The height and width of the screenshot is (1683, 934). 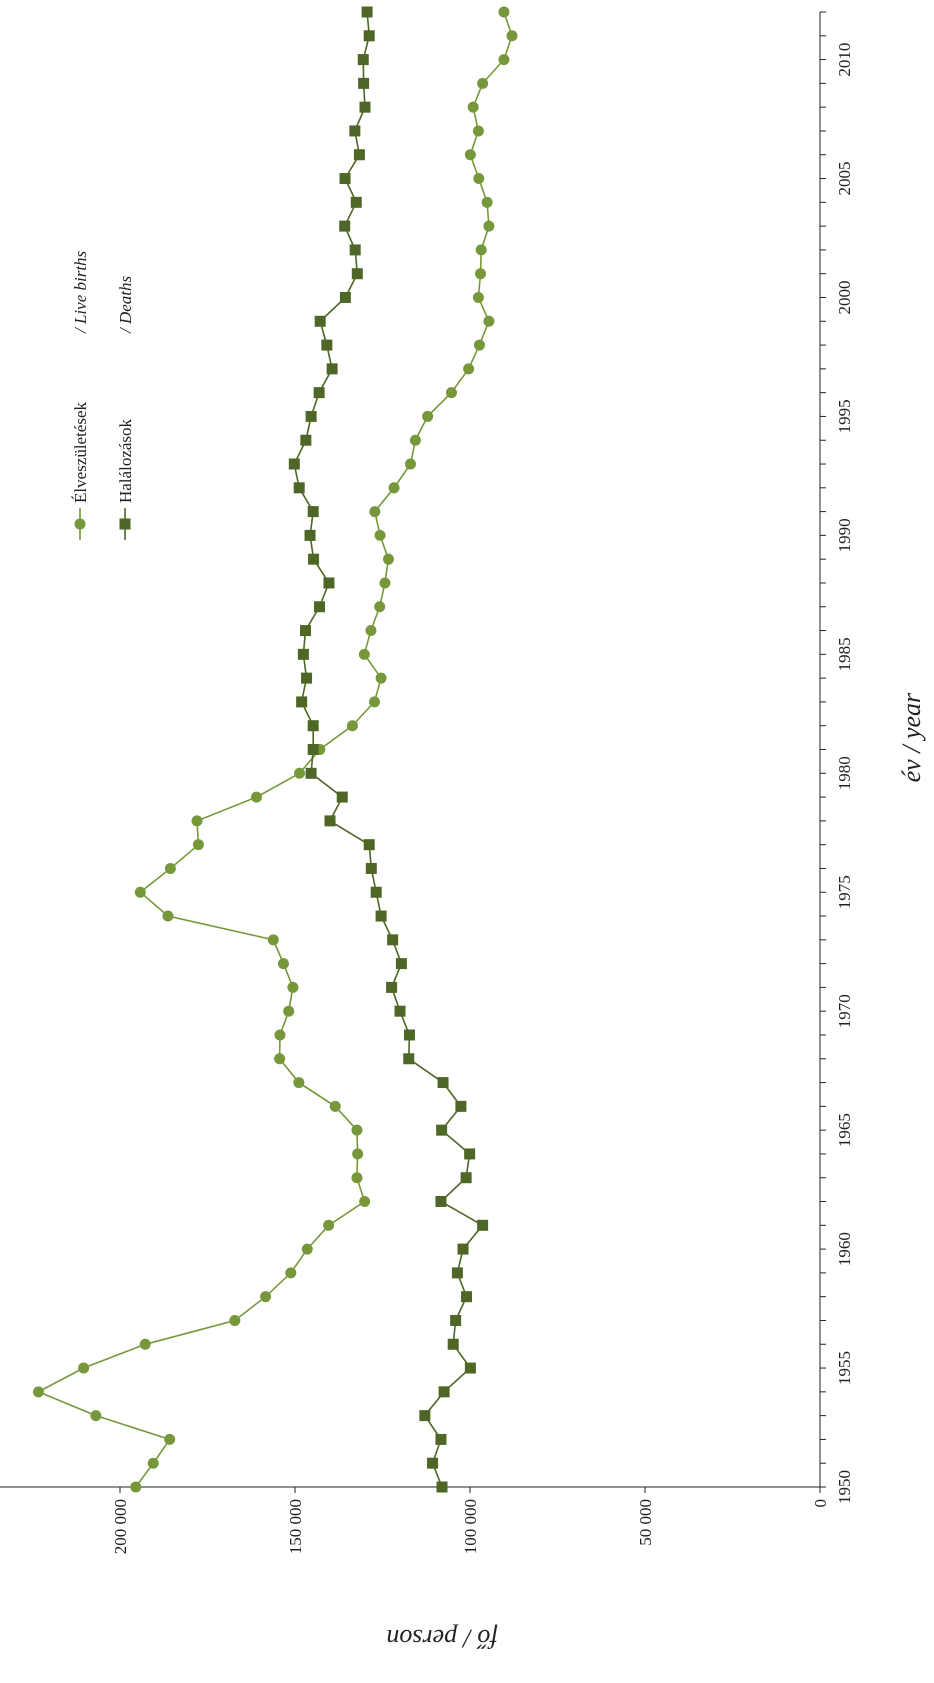 I want to click on legend-label-en: / Deaths, so click(x=125, y=304).